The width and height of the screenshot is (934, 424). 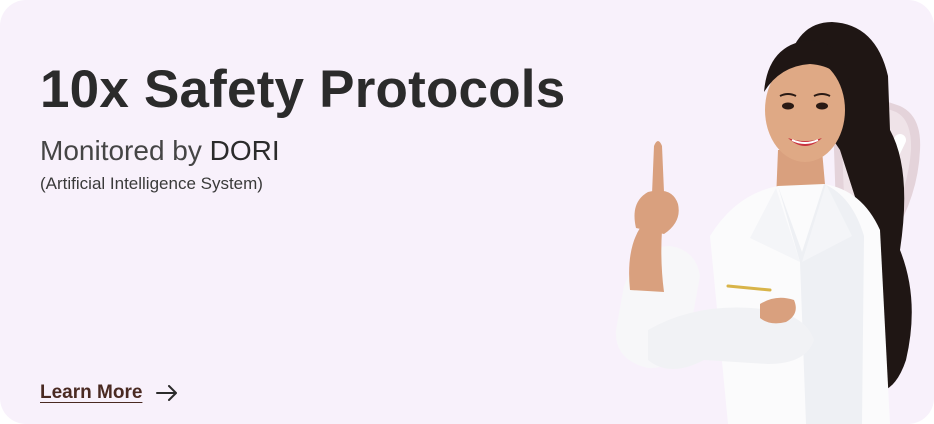 I want to click on arrow-right-icon, so click(x=167, y=393).